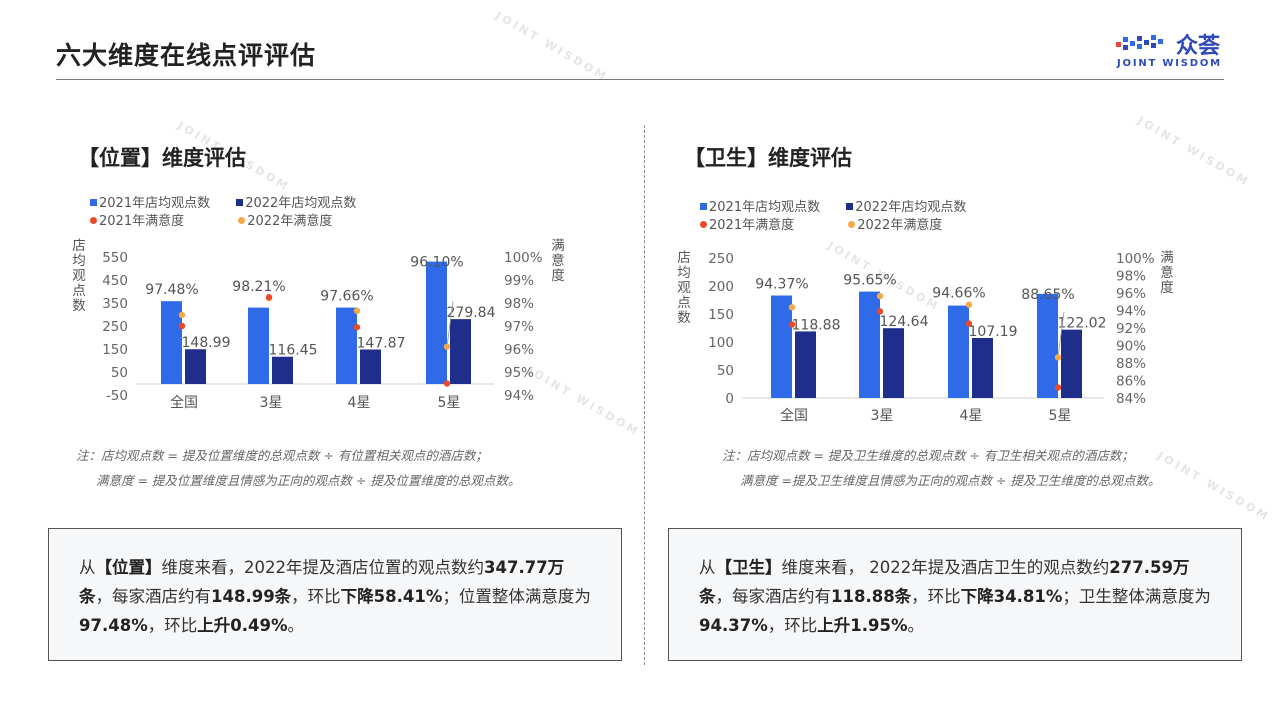 The width and height of the screenshot is (1280, 720). I want to click on satisfaction-data-label: 88.65%, so click(1047, 295).